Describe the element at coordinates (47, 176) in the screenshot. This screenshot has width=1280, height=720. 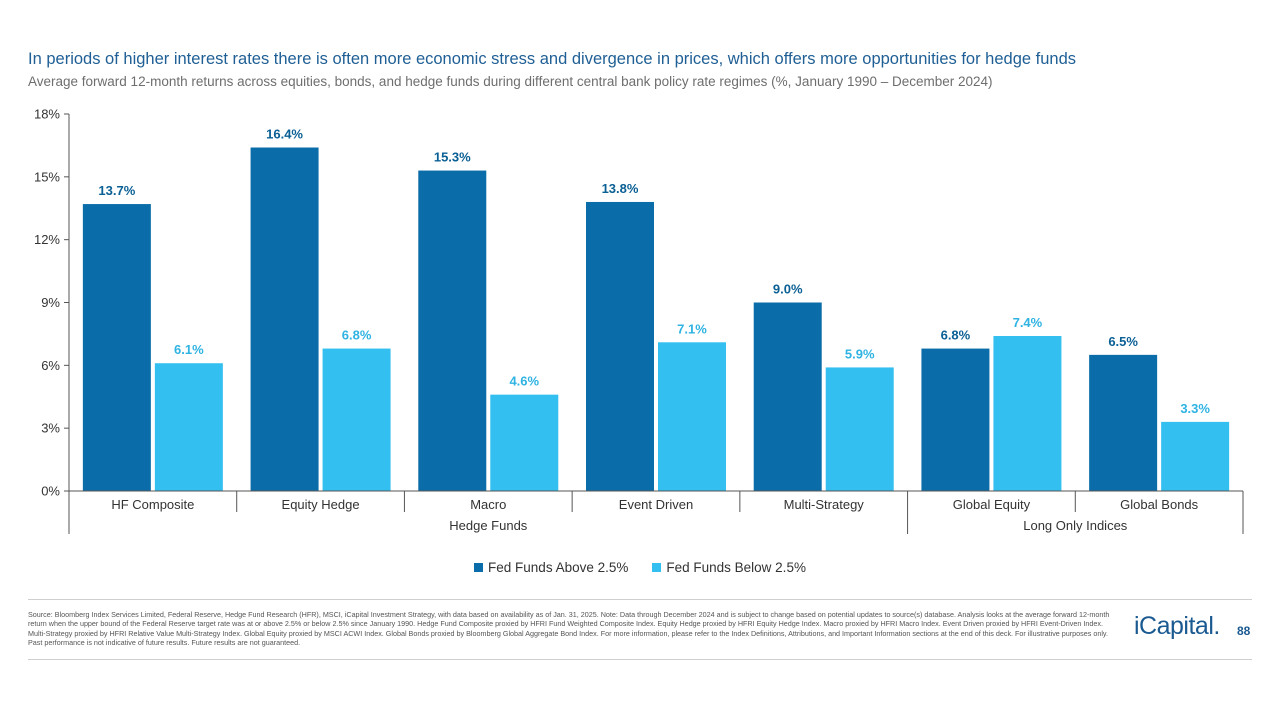
I see `y-tick-label: 15%` at that location.